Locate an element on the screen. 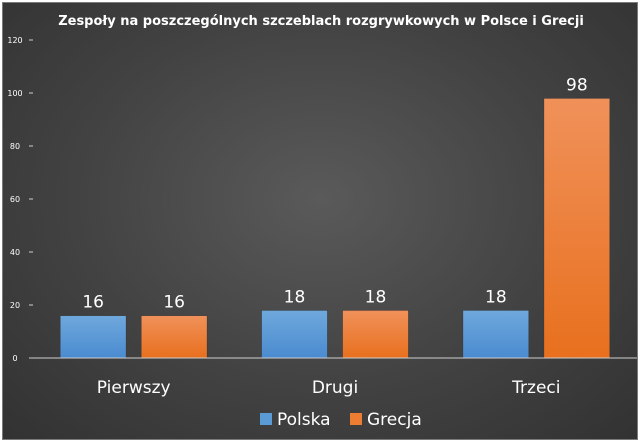  x-axis: Pierwszy Drugi Trzeci is located at coordinates (335, 377).